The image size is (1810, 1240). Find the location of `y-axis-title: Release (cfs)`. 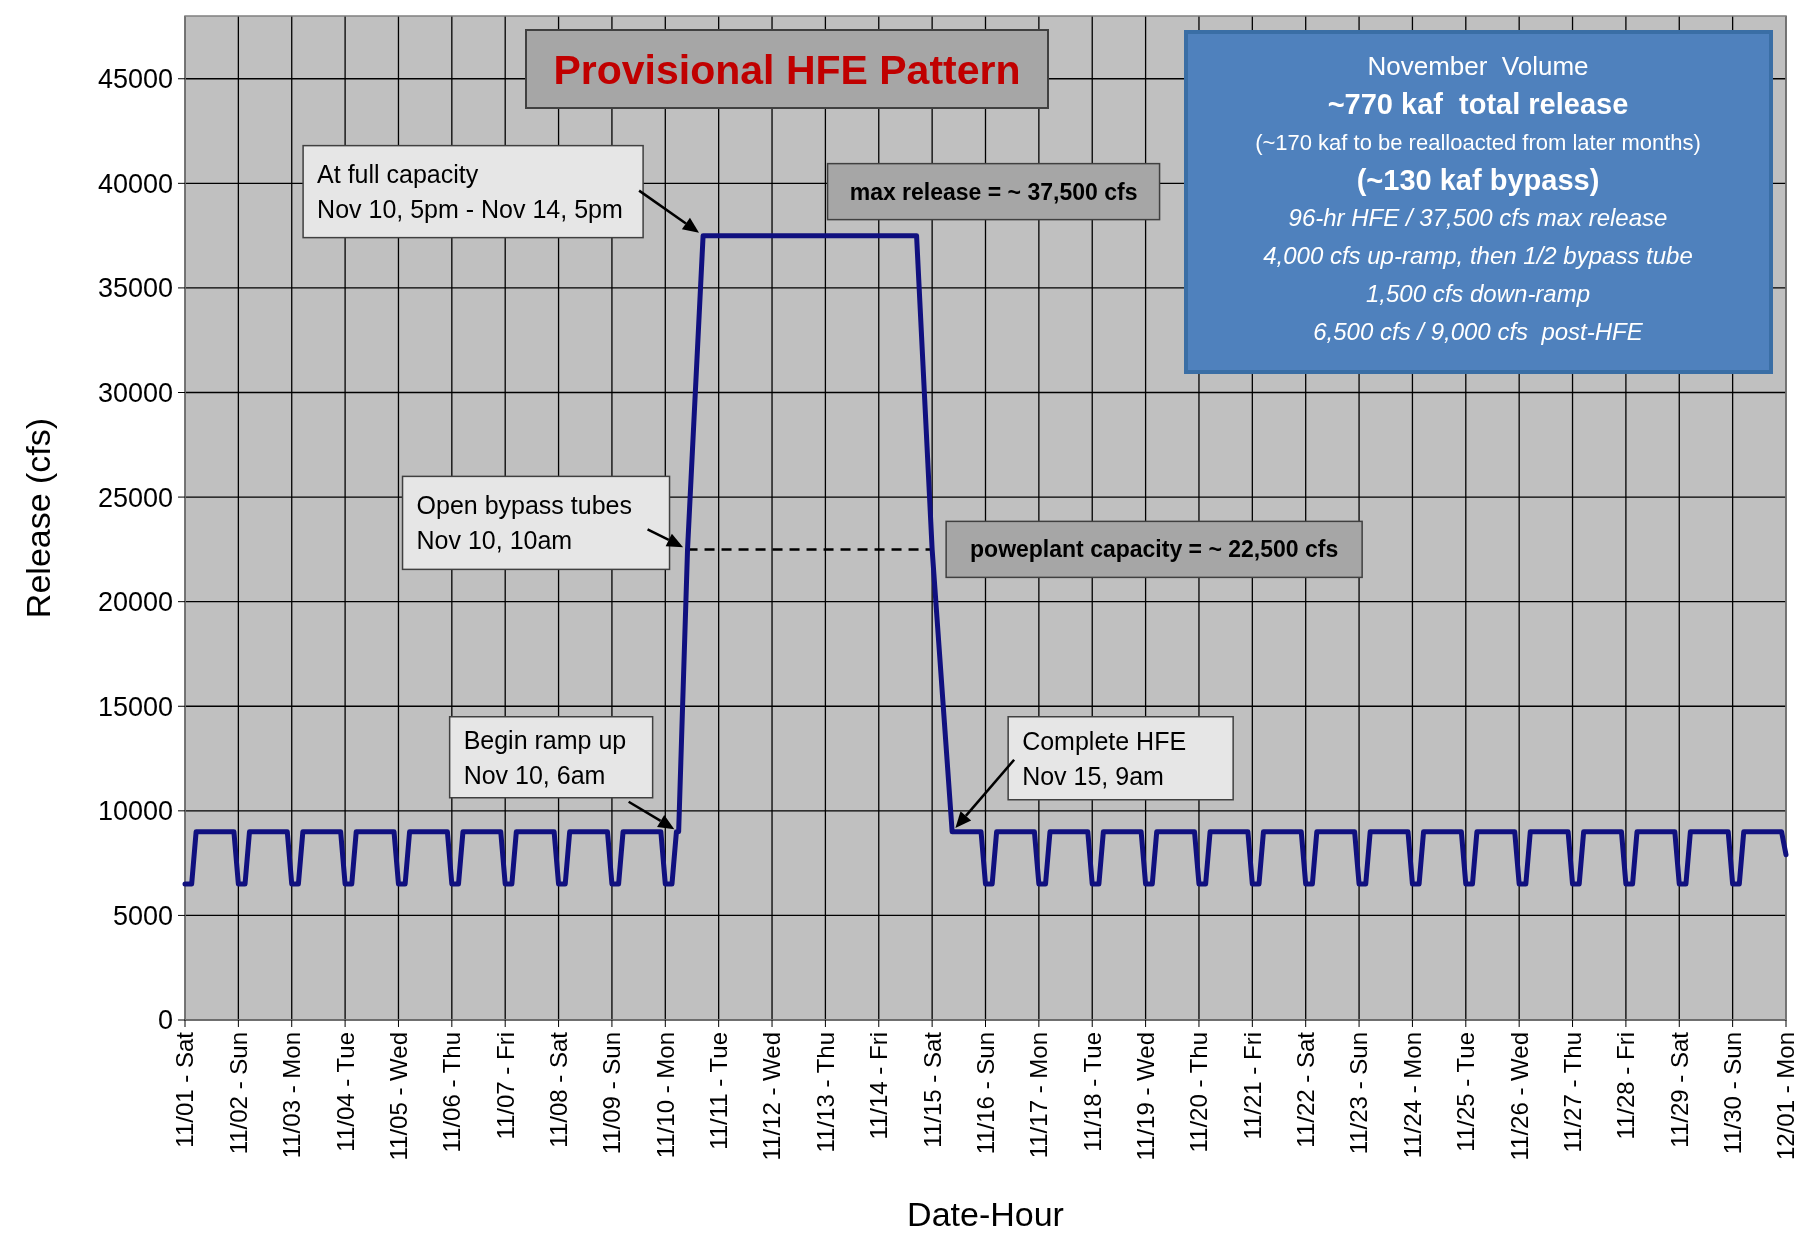

y-axis-title: Release (cfs) is located at coordinates (37, 518).